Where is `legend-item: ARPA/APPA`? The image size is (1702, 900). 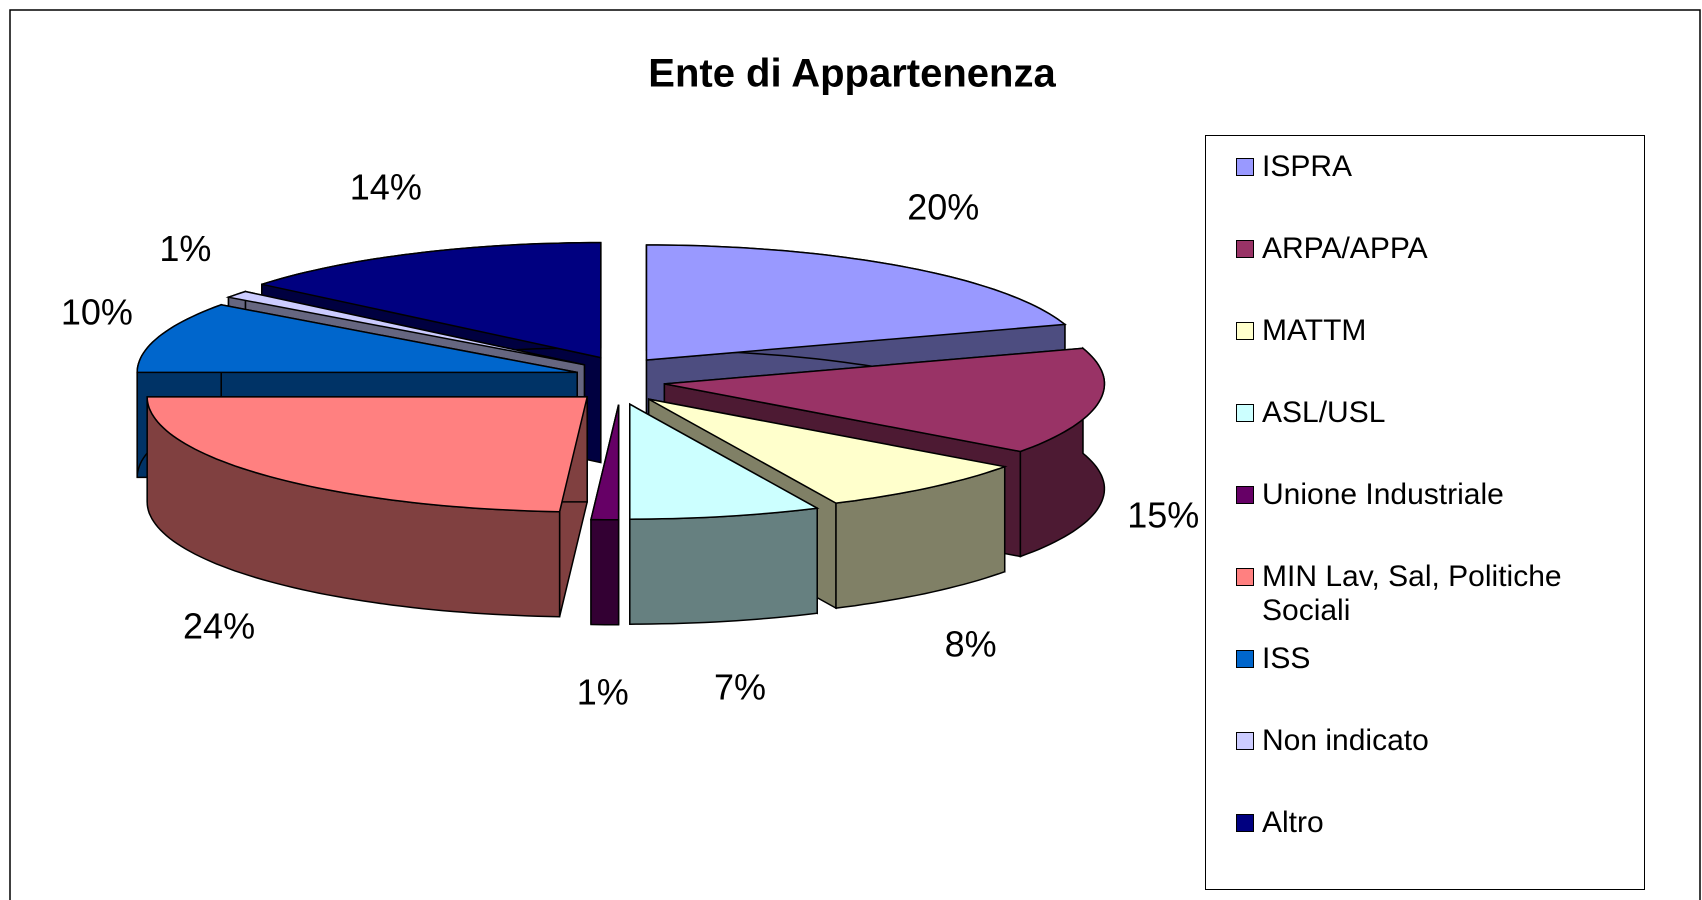
legend-item: ARPA/APPA is located at coordinates (1432, 273).